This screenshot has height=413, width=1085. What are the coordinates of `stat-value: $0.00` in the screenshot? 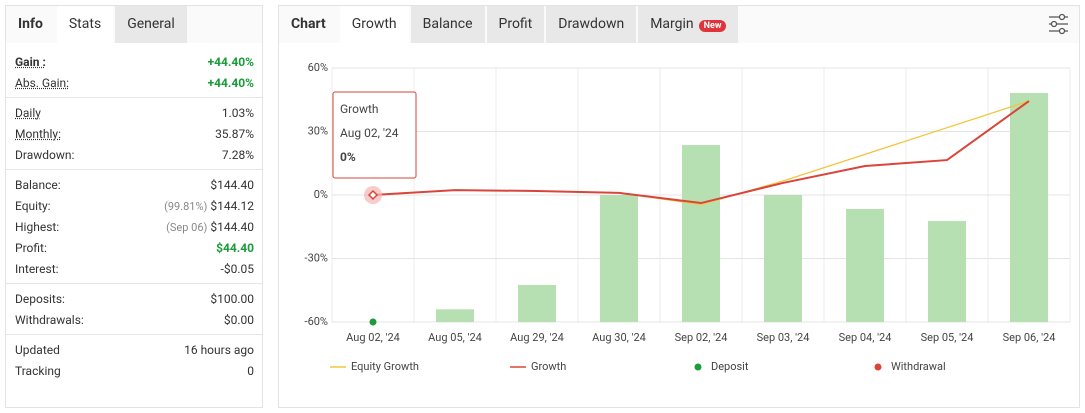 It's located at (238, 319).